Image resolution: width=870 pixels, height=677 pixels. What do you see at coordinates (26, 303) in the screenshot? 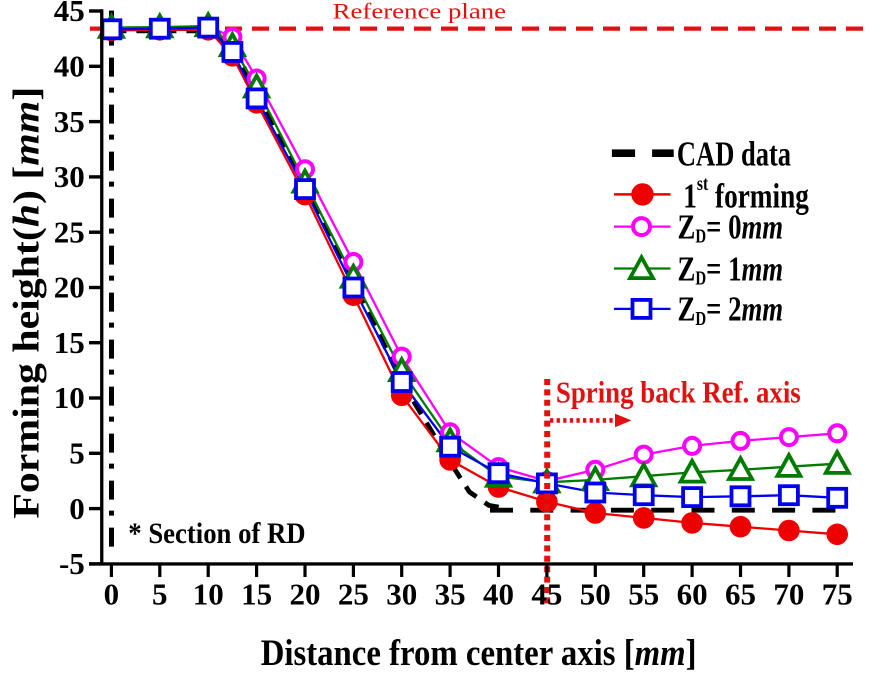
I see `svg-text: Forming height(h) [mm]` at bounding box center [26, 303].